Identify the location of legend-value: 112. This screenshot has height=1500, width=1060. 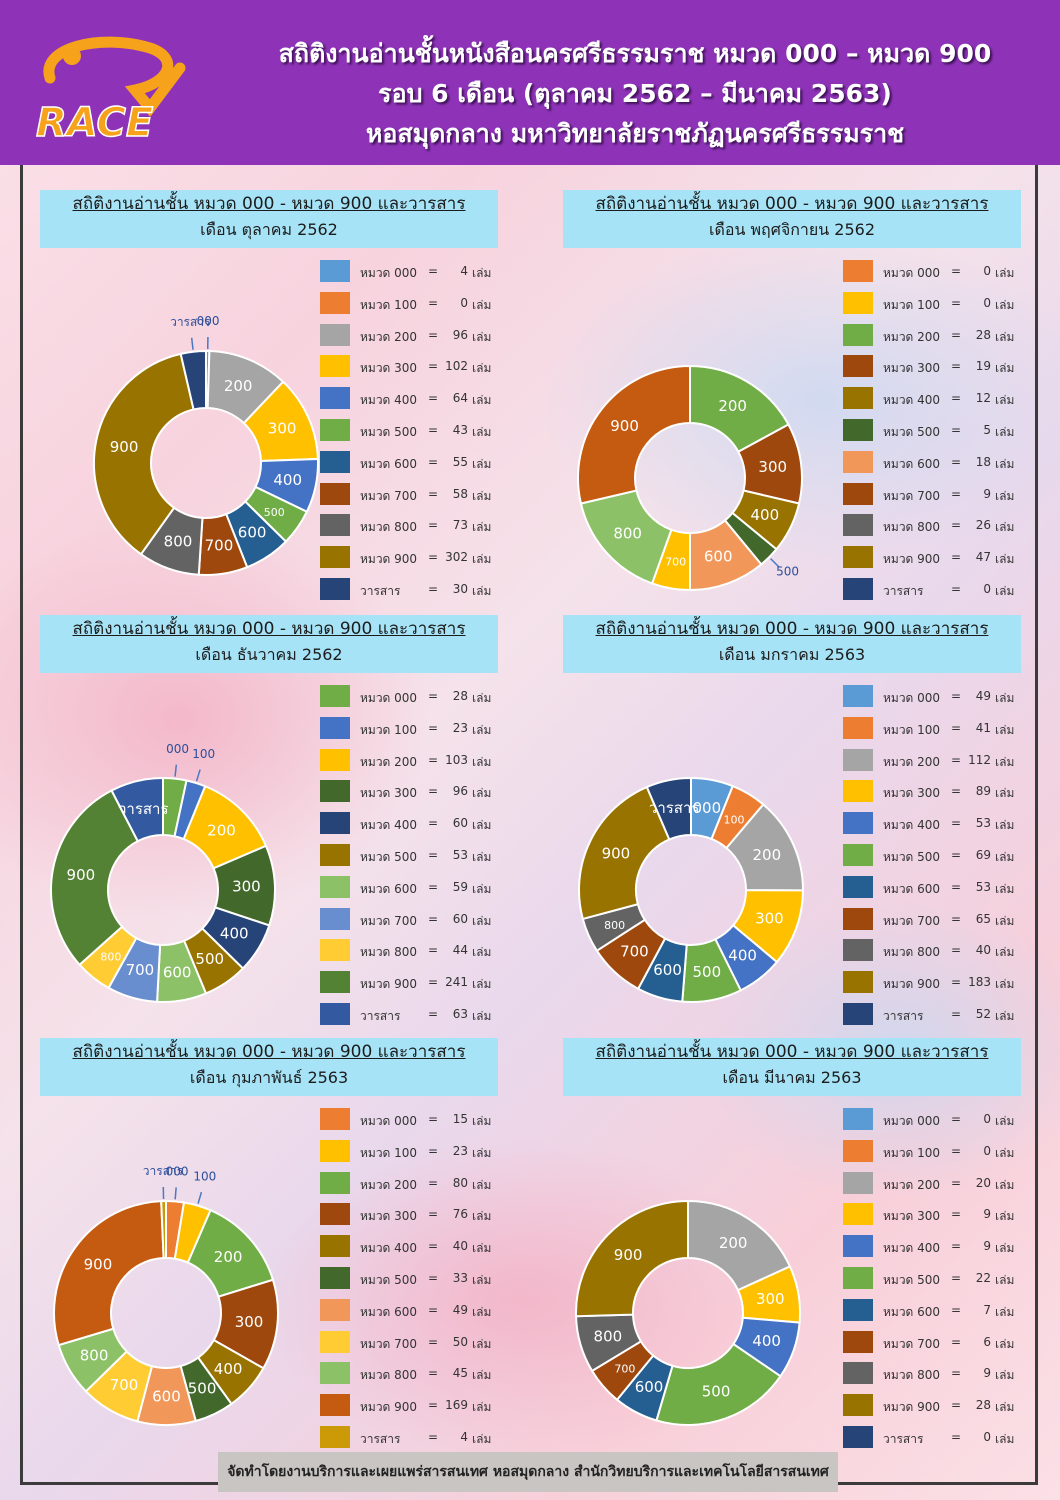
(979, 759).